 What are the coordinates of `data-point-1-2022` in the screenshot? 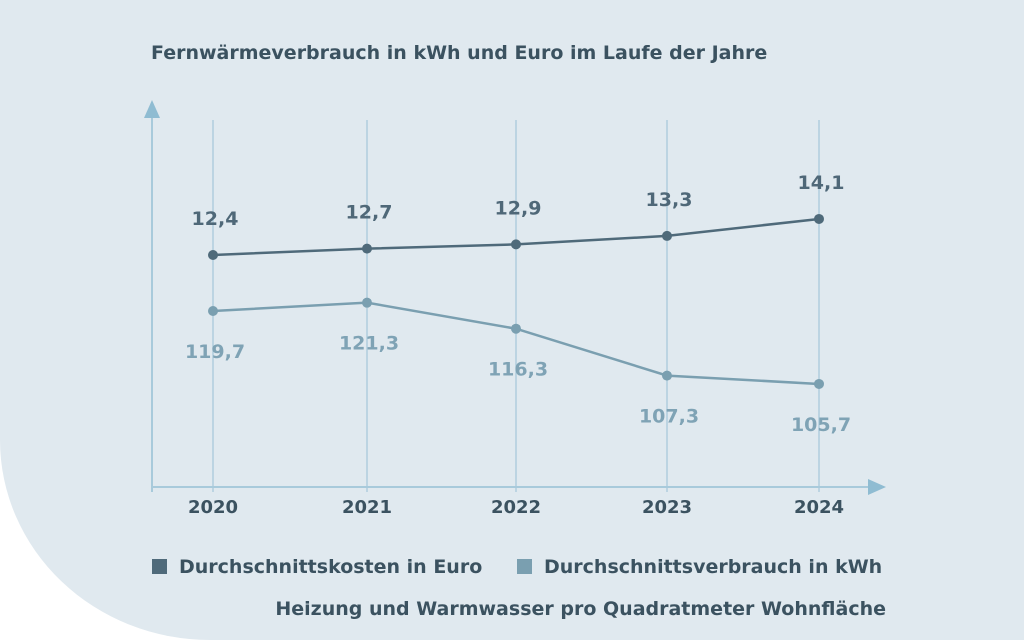 It's located at (516, 328).